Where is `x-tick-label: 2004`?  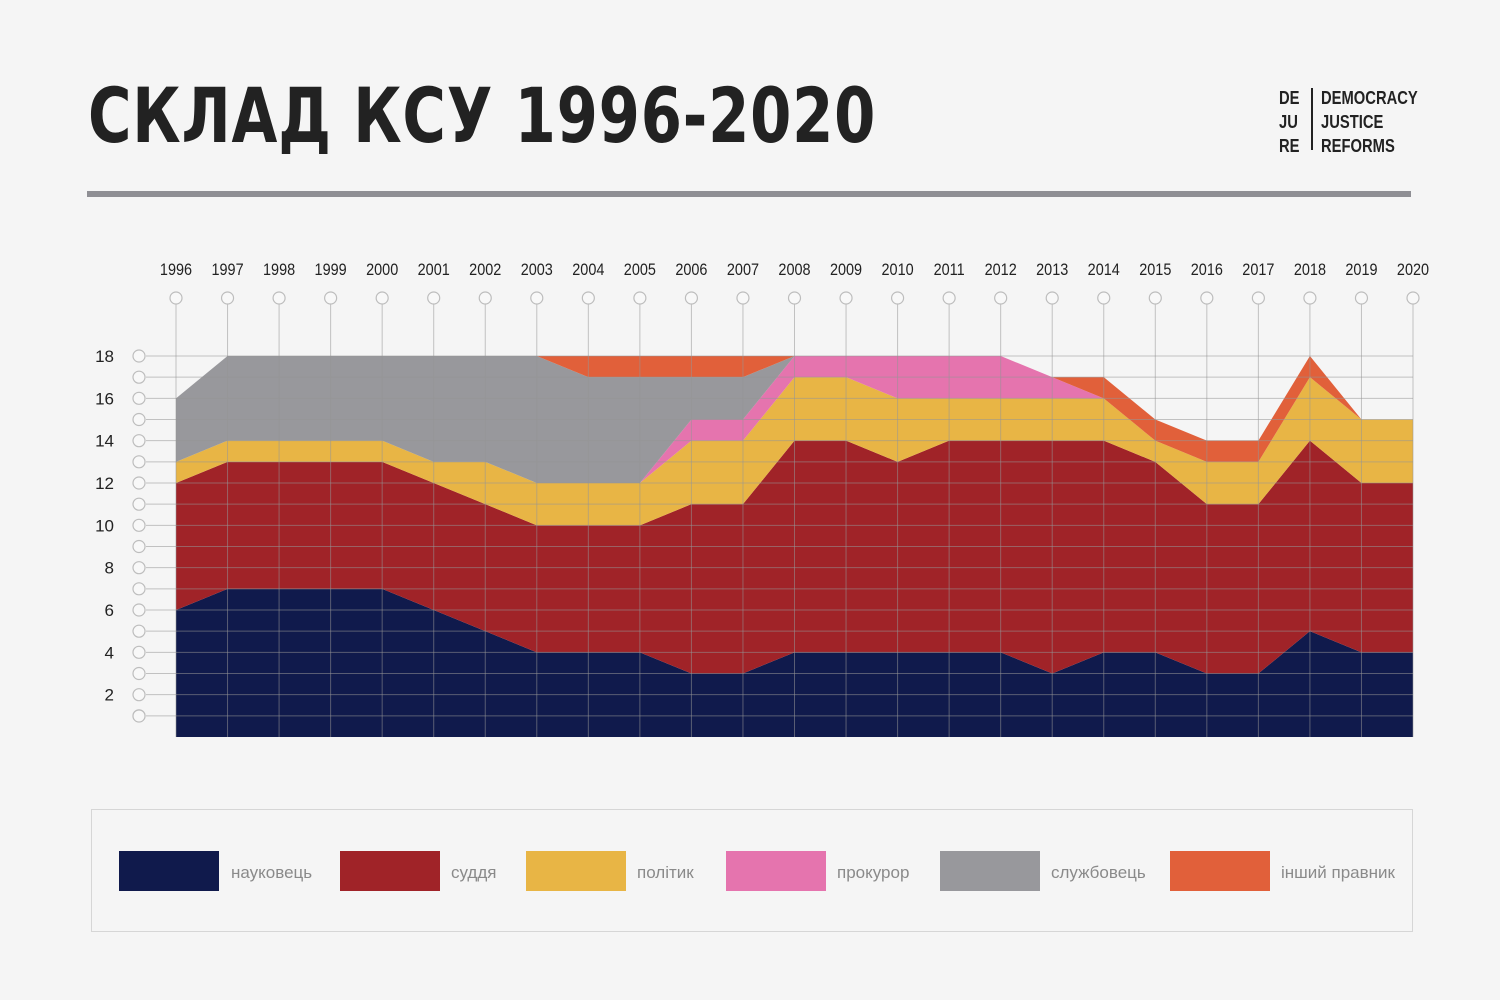
x-tick-label: 2004 is located at coordinates (588, 270).